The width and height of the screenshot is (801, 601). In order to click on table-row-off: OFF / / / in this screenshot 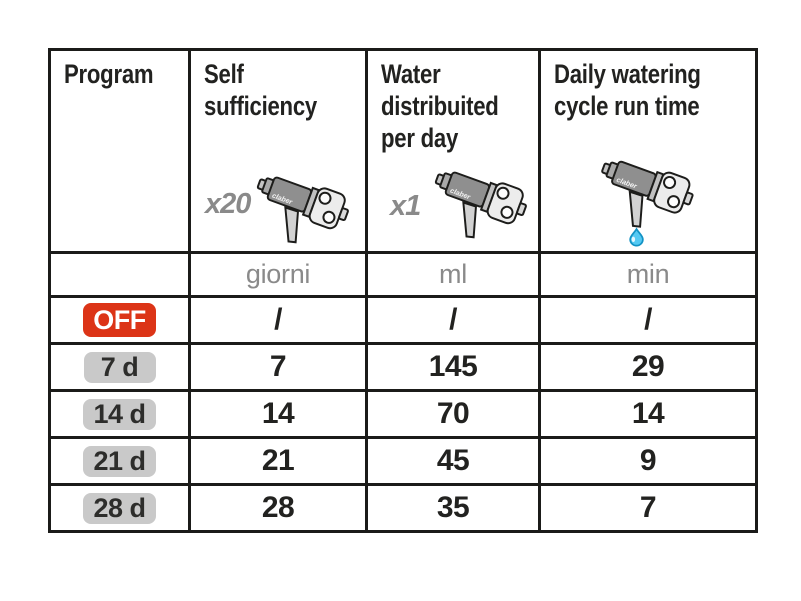, I will do `click(403, 320)`.